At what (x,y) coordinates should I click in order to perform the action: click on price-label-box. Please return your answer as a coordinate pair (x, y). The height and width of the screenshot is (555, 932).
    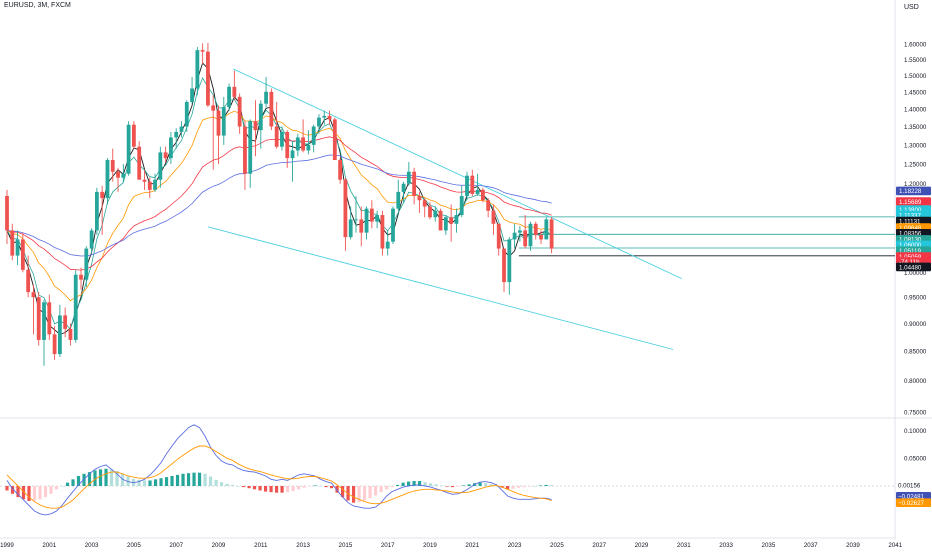
    Looking at the image, I should click on (913, 191).